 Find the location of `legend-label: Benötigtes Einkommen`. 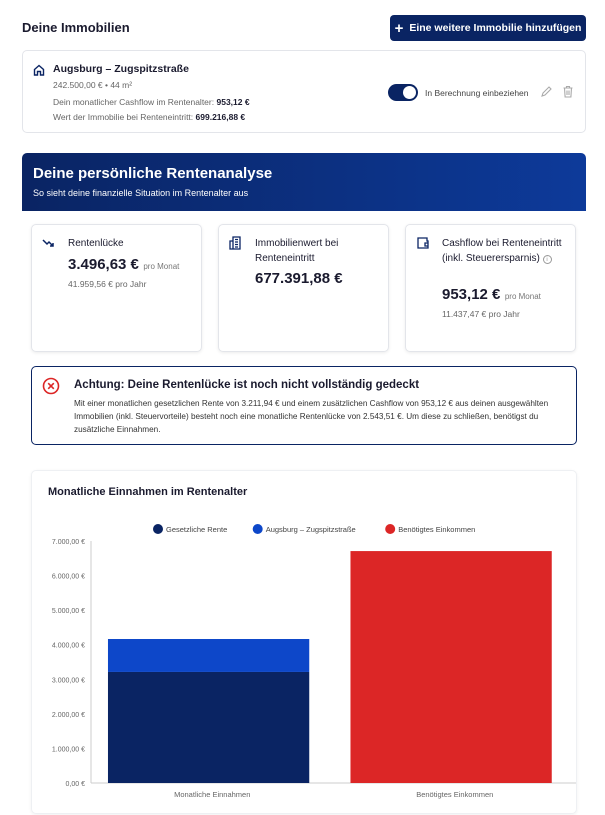

legend-label: Benötigtes Einkommen is located at coordinates (436, 529).